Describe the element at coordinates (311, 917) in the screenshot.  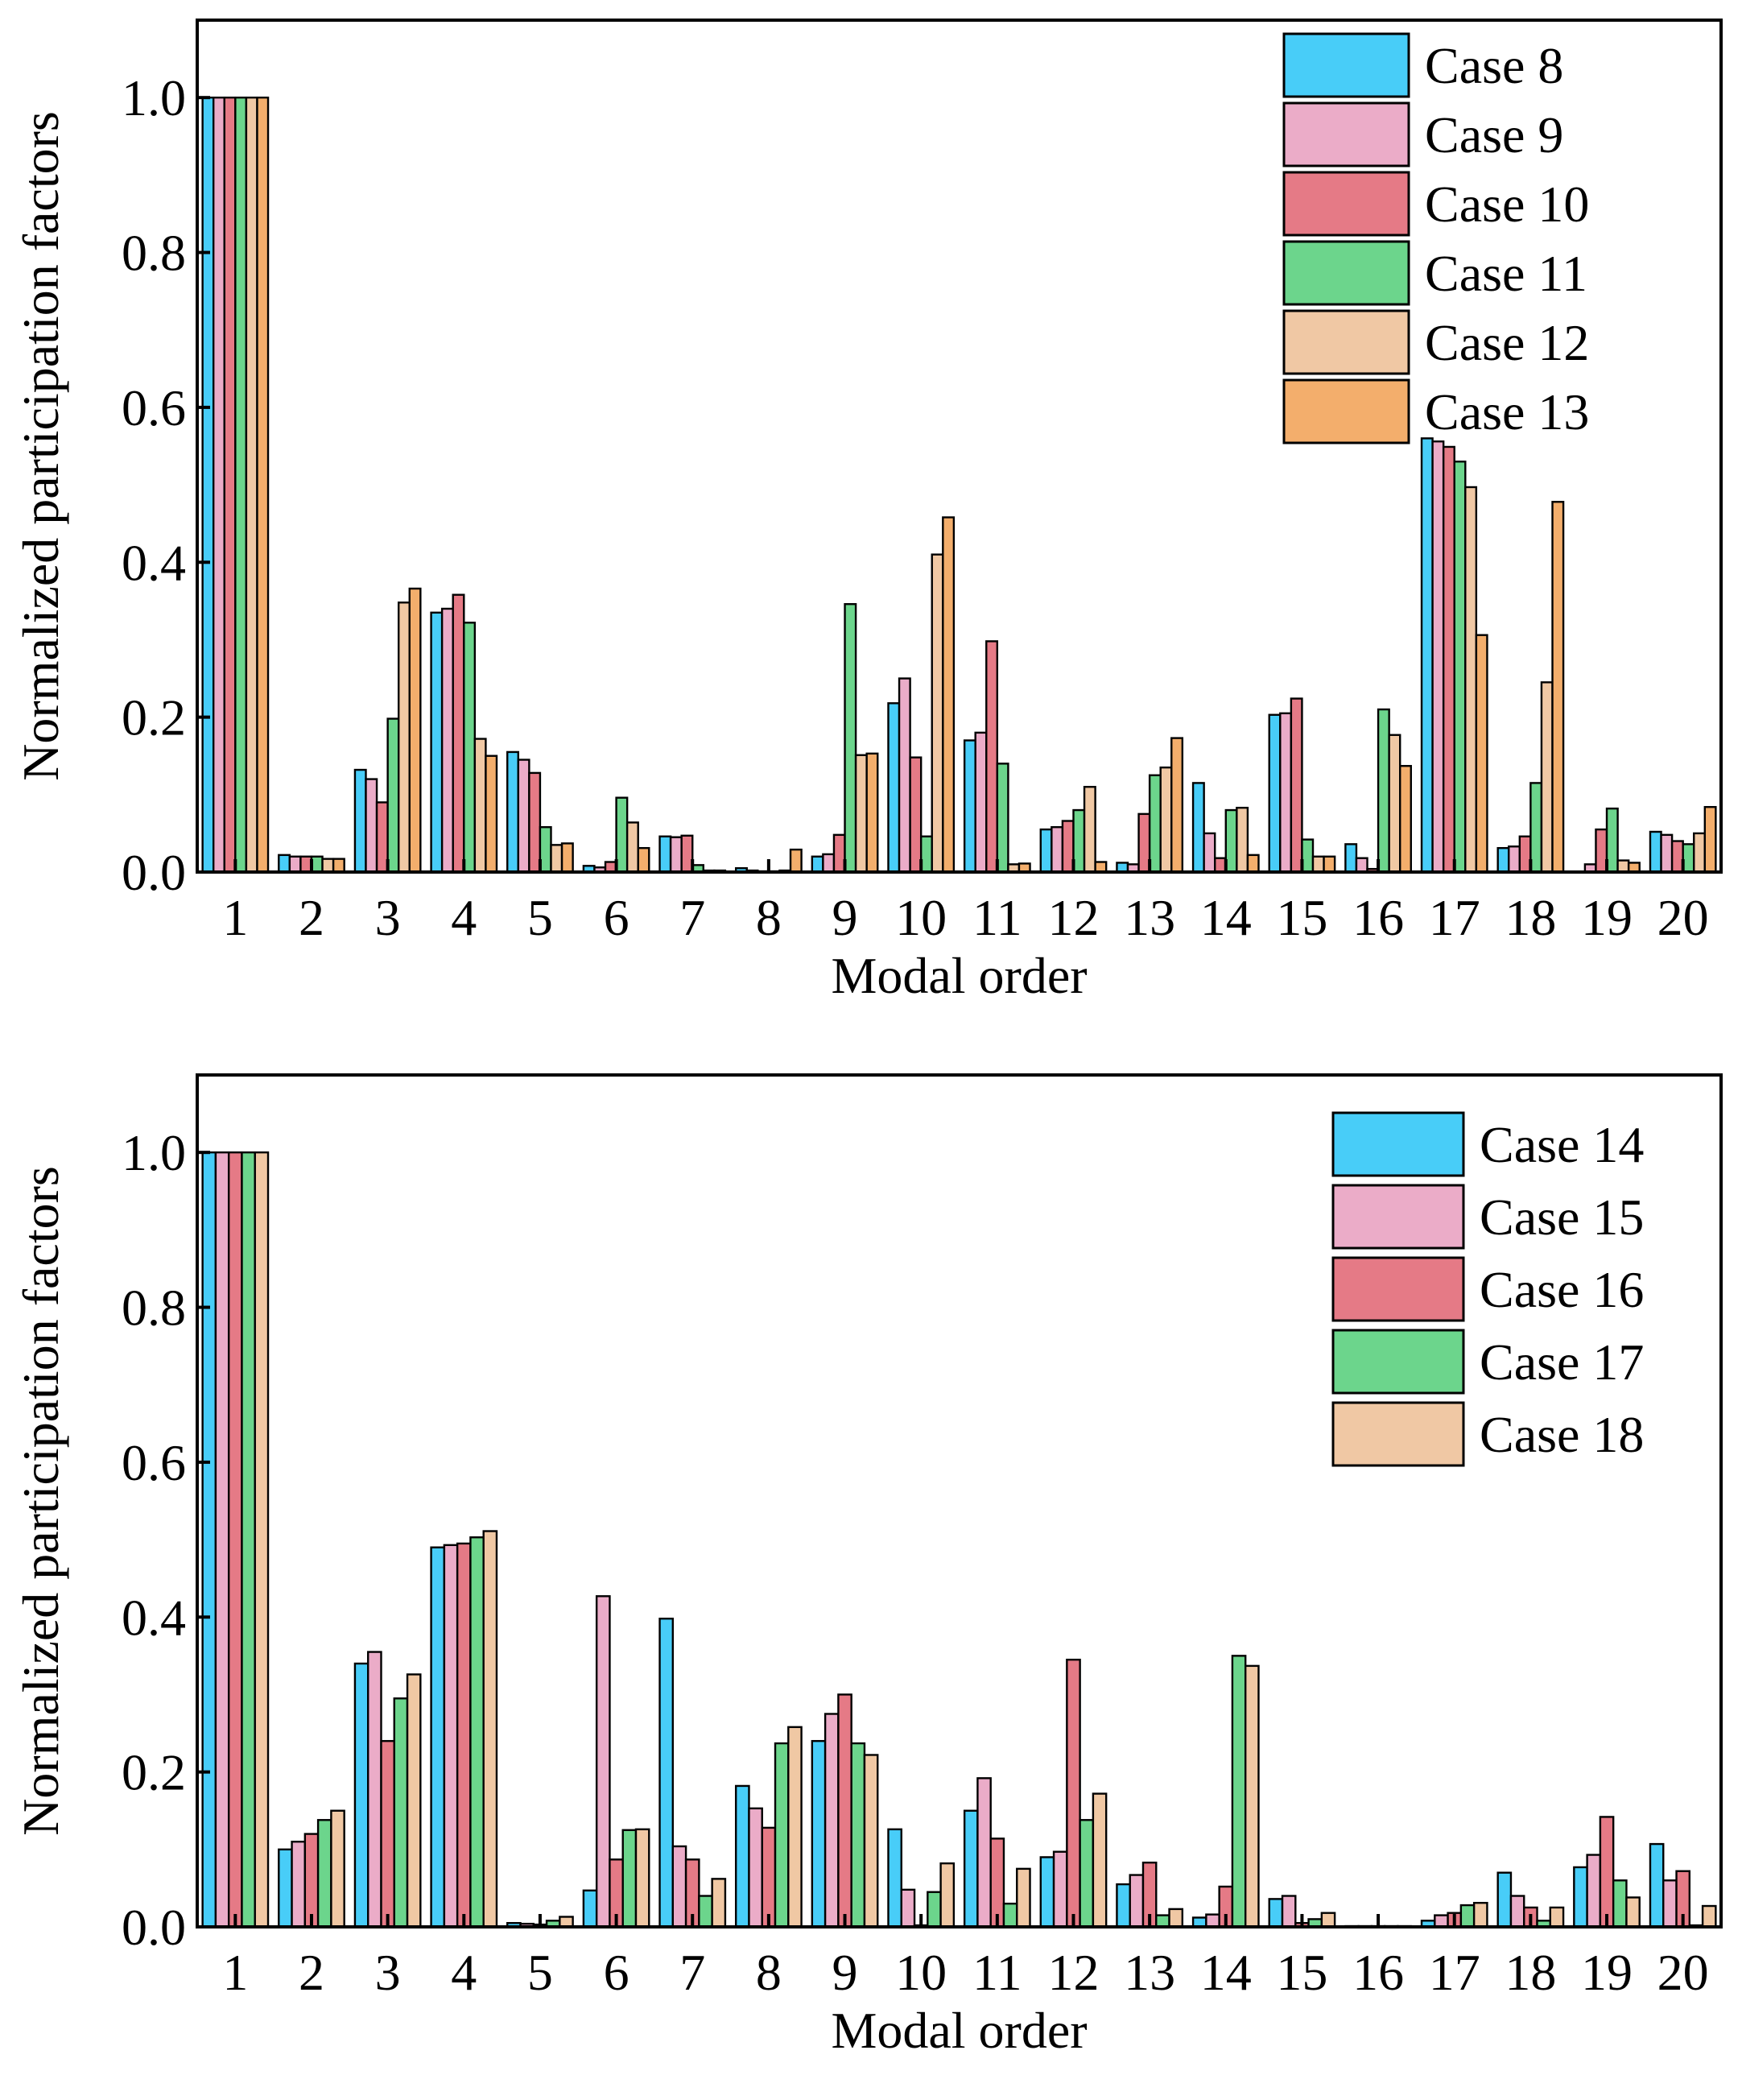
I see `x-tick-label: 2` at that location.